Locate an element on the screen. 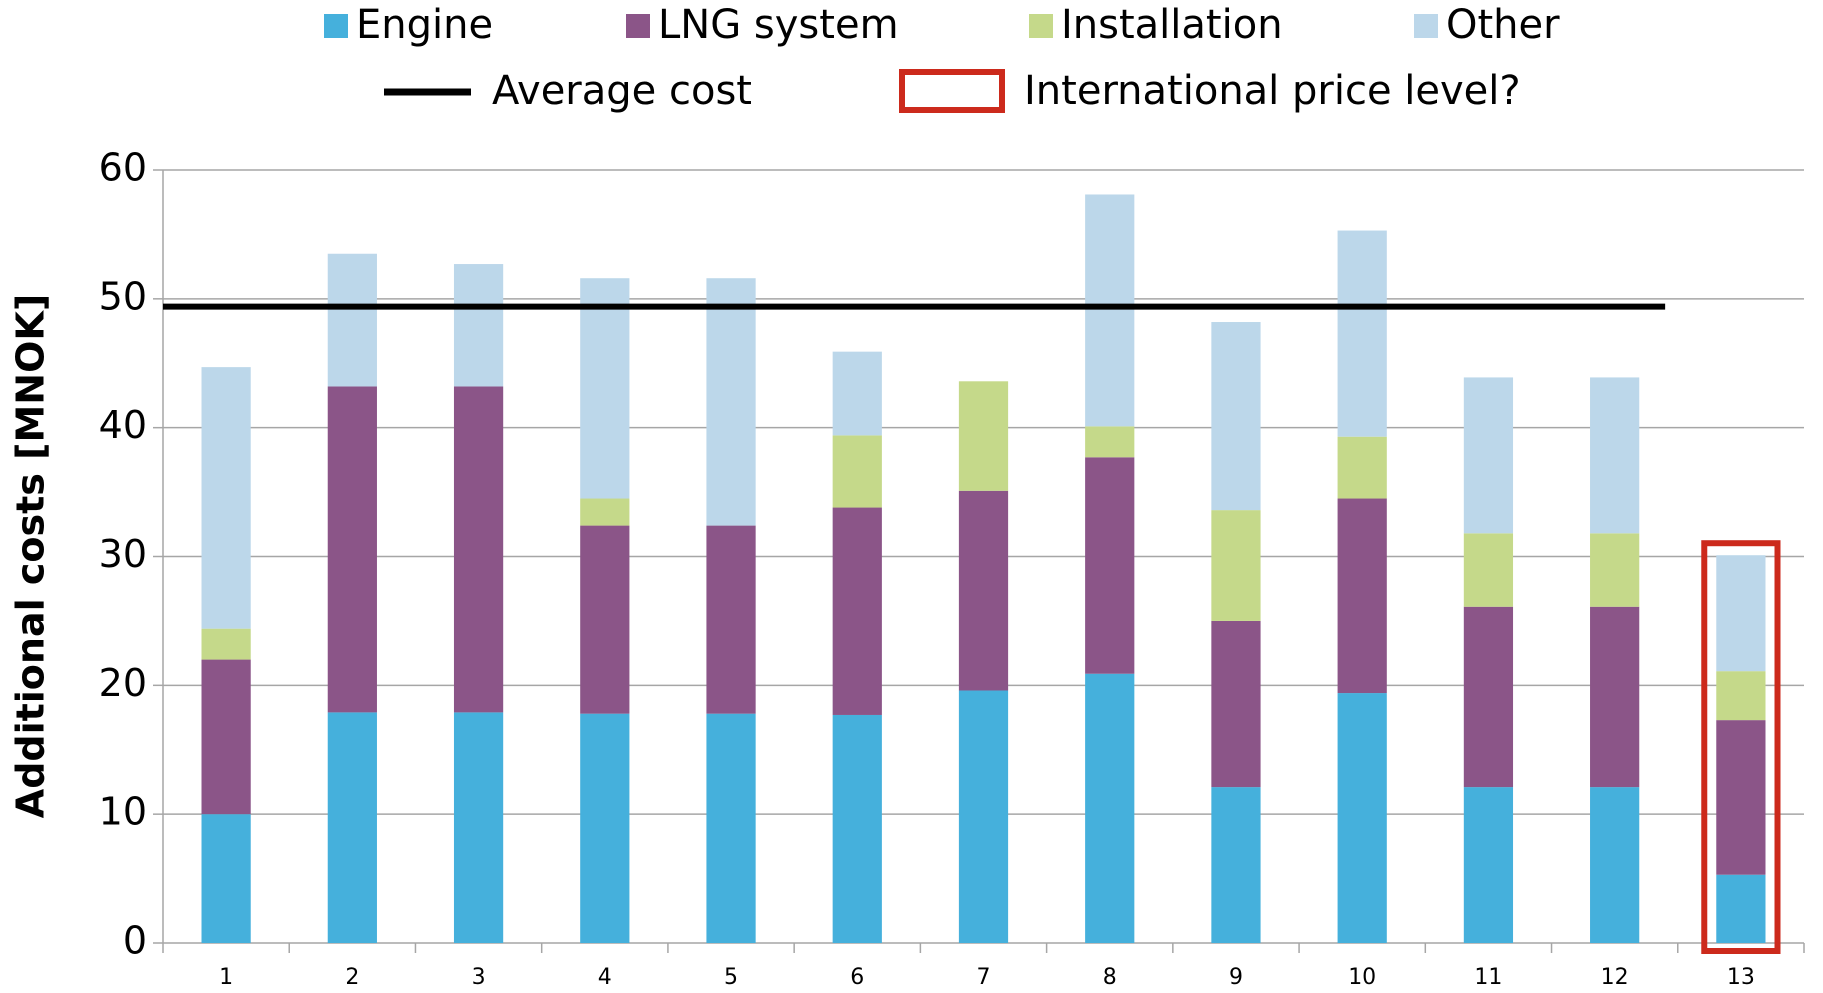 The height and width of the screenshot is (993, 1823). y-axis-label: Additional costs [MNOK] is located at coordinates (31, 556).